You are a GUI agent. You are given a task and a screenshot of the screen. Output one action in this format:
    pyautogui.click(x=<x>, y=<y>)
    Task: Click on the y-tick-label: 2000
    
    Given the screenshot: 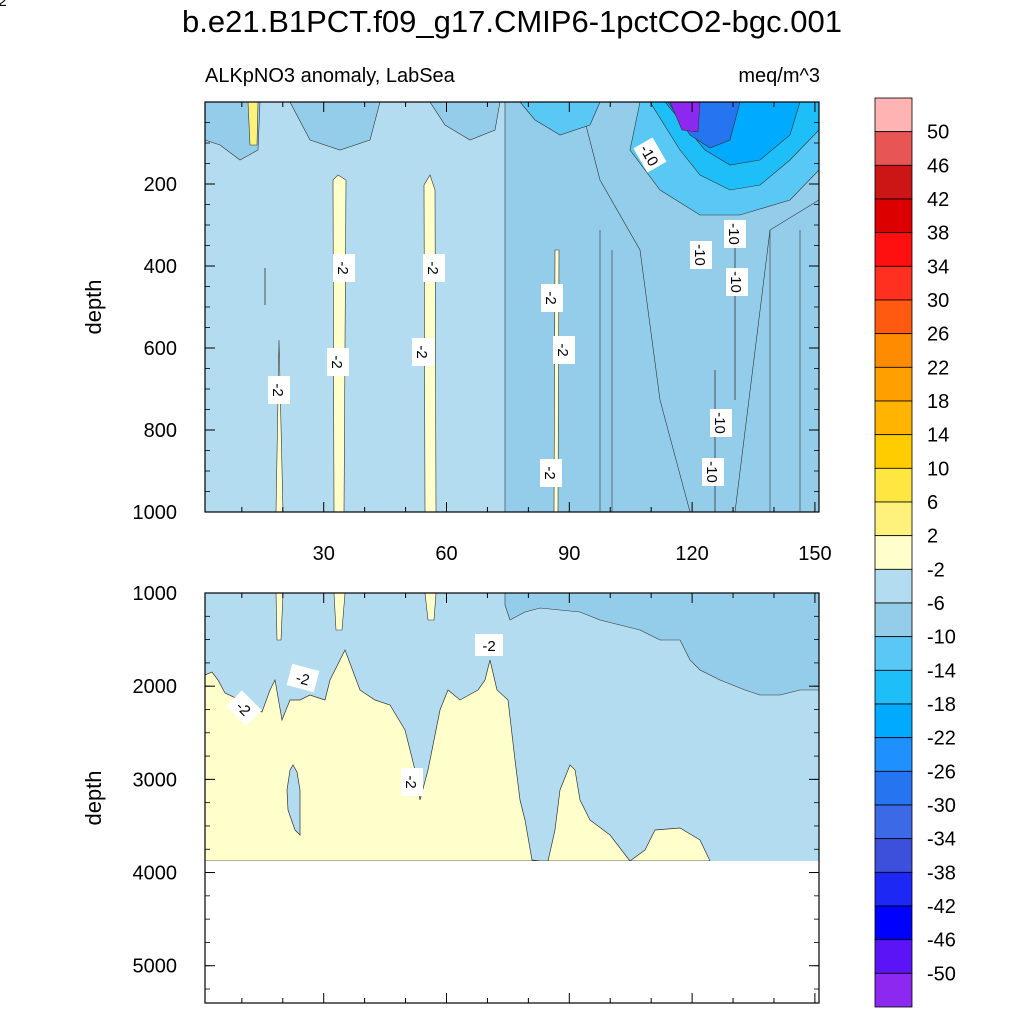 What is the action you would take?
    pyautogui.click(x=155, y=687)
    